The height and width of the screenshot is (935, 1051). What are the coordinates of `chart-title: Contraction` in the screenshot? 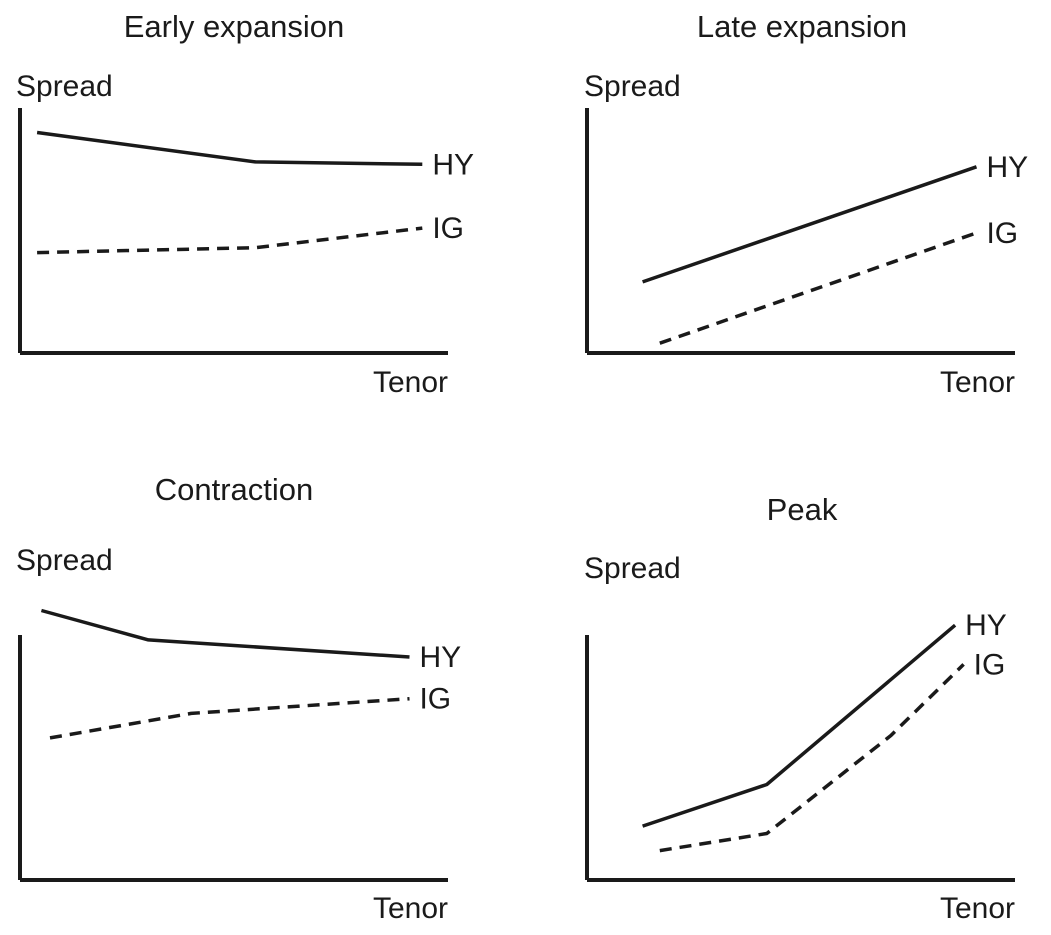 It's located at (234, 489).